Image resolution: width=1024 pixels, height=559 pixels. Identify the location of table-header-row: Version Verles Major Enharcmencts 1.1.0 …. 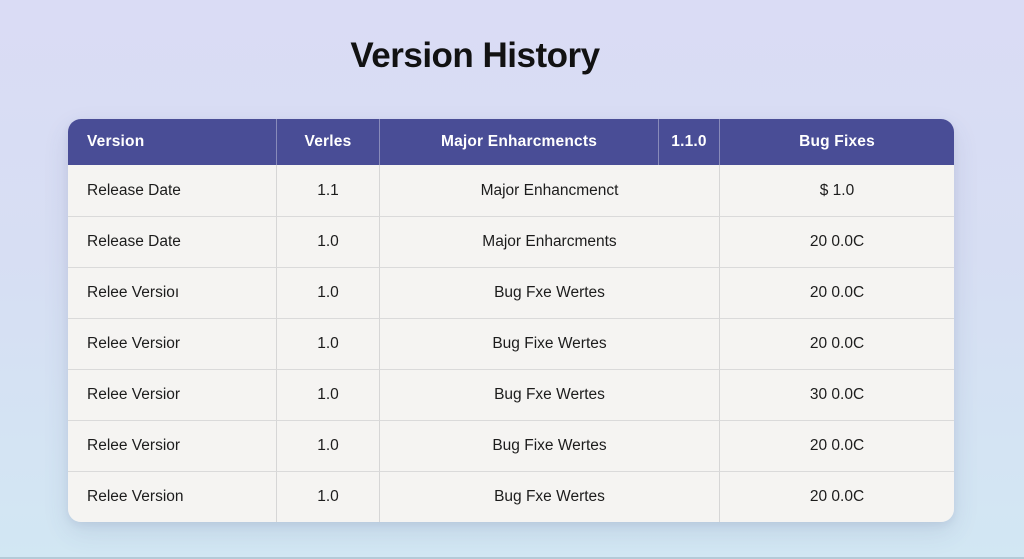
(511, 142).